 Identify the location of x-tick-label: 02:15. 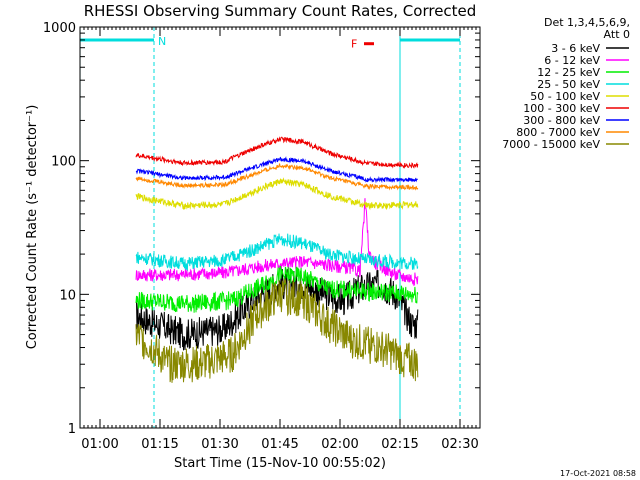
(399, 444).